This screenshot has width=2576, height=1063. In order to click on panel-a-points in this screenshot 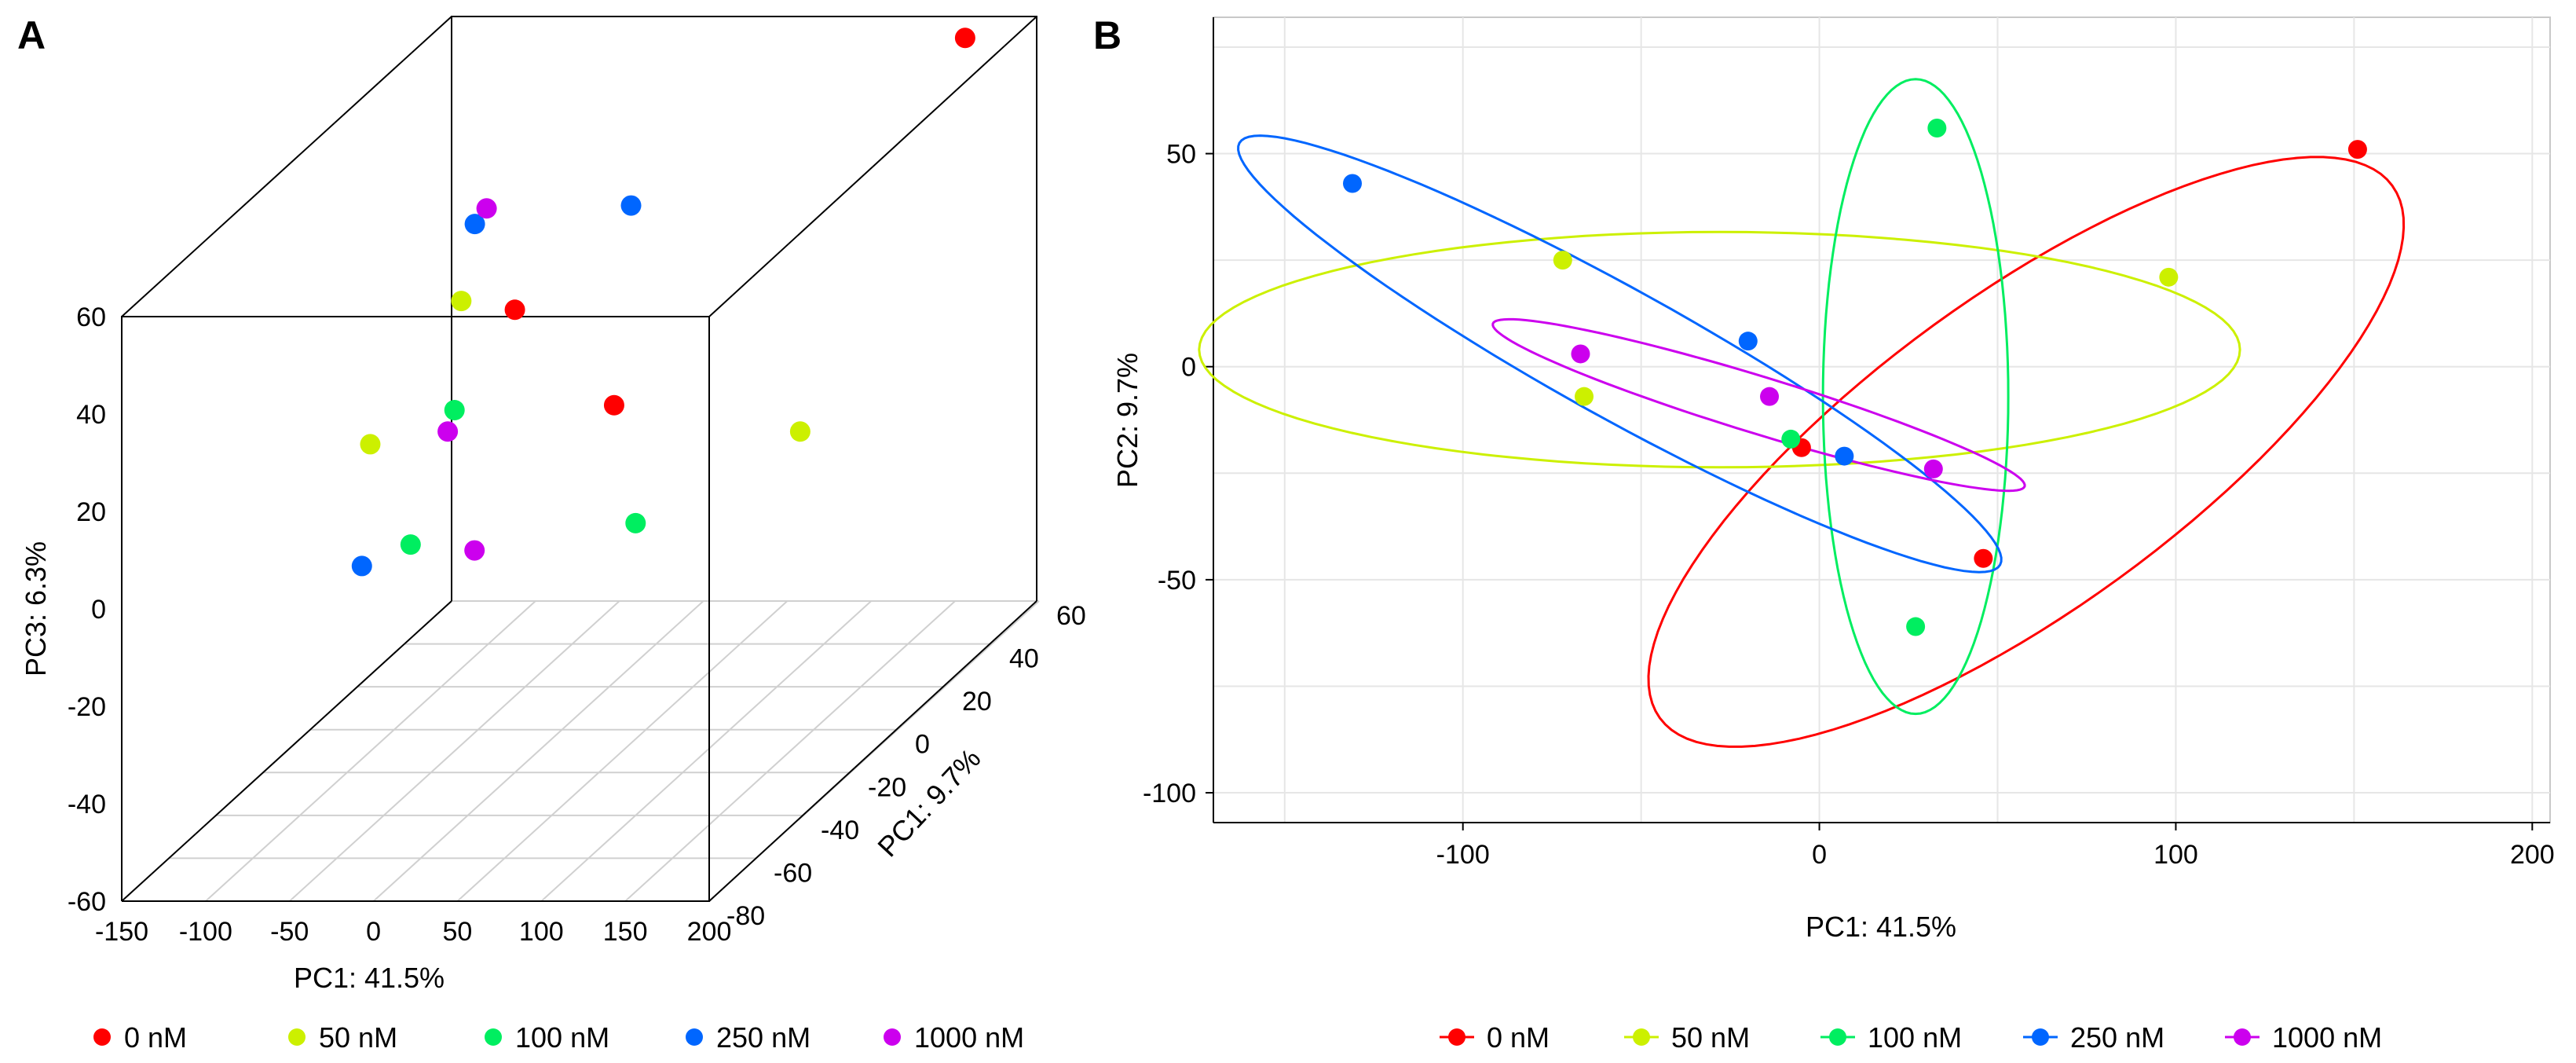, I will do `click(663, 302)`.